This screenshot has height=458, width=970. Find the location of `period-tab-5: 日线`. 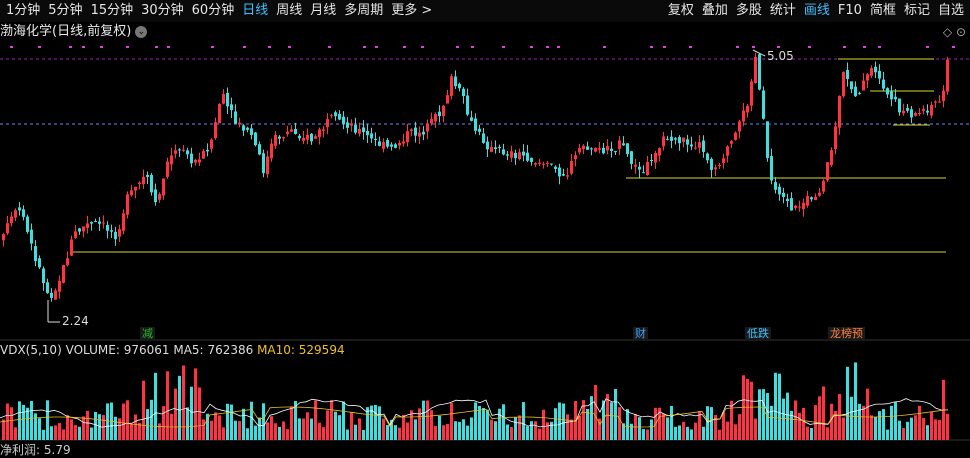

period-tab-5: 日线 is located at coordinates (255, 10).